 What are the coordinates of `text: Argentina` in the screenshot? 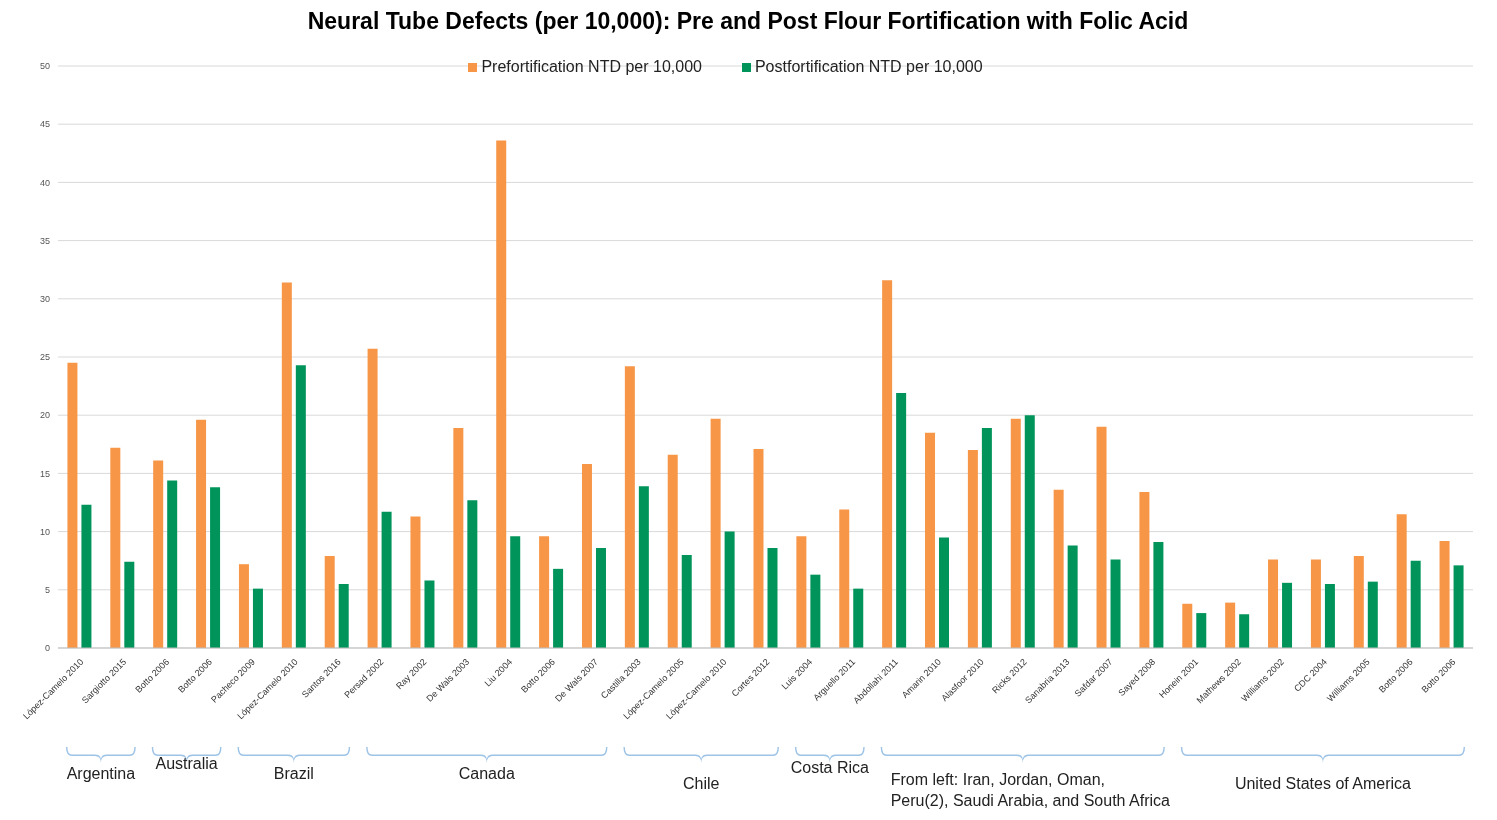 It's located at (101, 773).